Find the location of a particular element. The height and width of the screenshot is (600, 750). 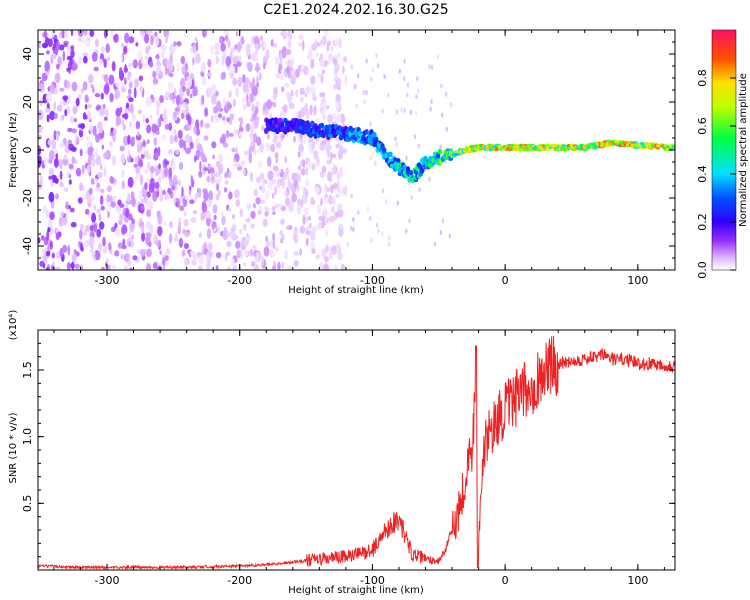

colorbar-tick-label: 0.4 is located at coordinates (702, 174).